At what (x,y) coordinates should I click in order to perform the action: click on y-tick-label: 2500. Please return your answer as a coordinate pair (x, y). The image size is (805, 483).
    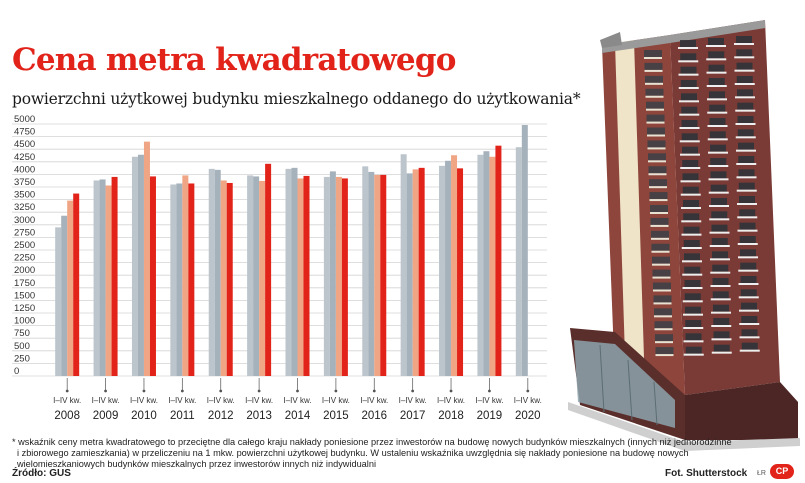
    Looking at the image, I should click on (24, 245).